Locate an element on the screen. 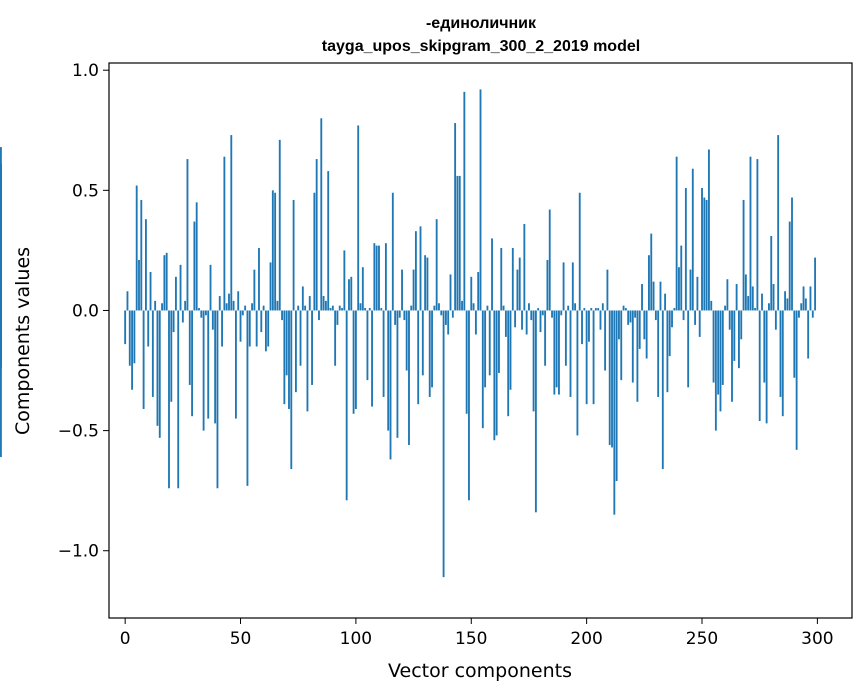  x-tick-label: 100 is located at coordinates (356, 639).